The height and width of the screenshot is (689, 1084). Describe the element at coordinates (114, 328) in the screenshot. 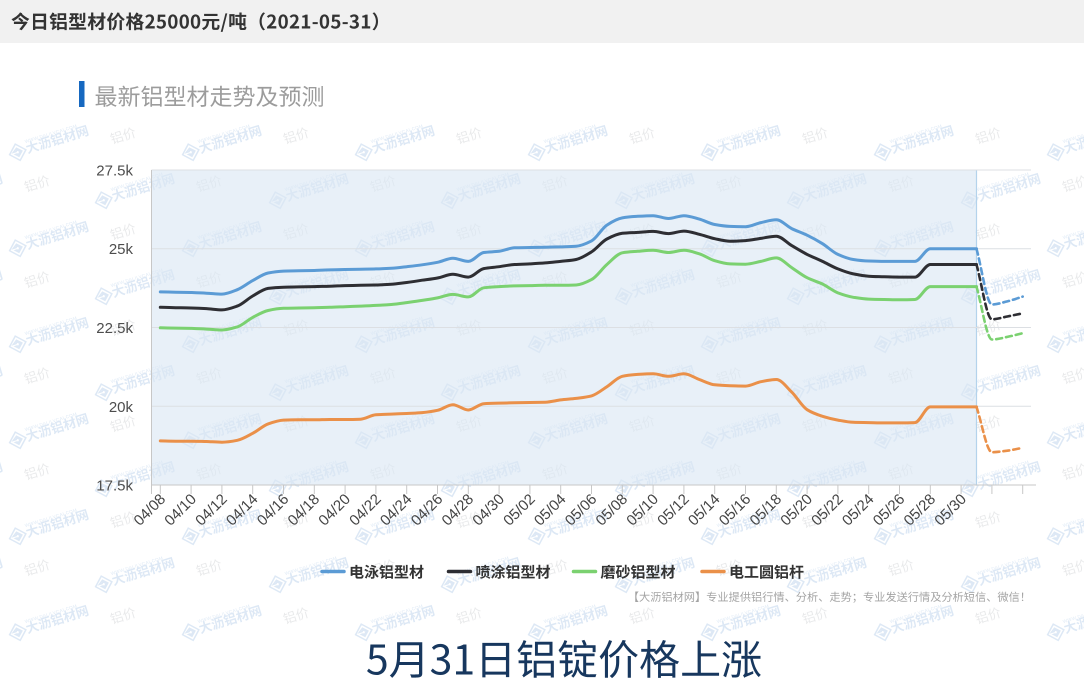

I see `svg-text: 22.5k` at that location.